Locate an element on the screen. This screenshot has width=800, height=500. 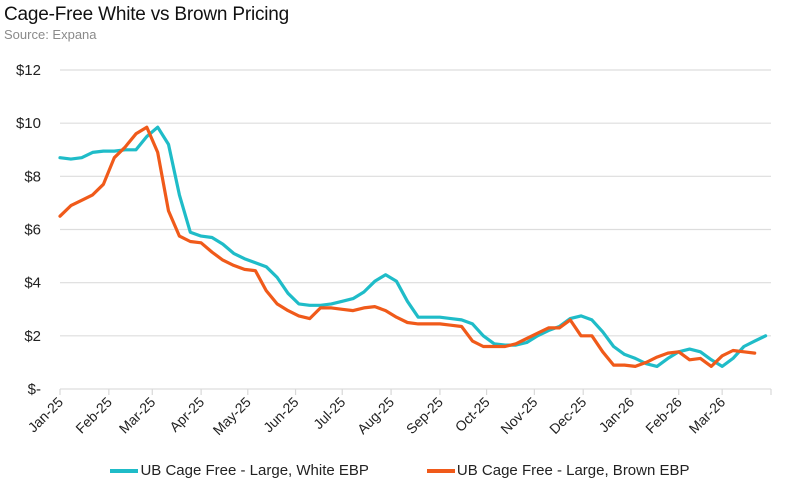
y-tick-label: $6 is located at coordinates (32, 230).